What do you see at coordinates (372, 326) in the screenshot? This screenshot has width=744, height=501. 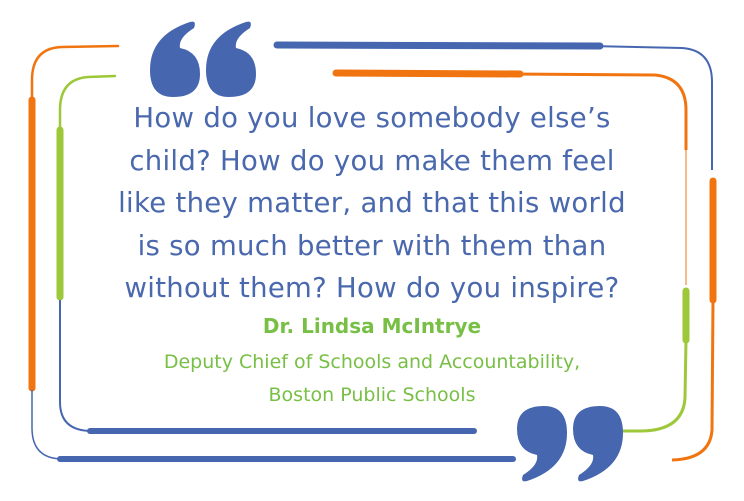 I see `attribution-name: Dr. Lindsa McIntrye` at bounding box center [372, 326].